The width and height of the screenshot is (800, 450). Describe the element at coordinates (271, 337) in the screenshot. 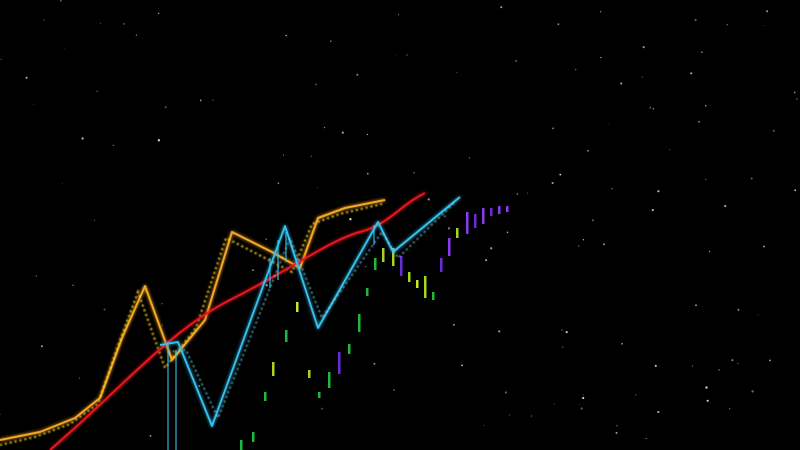

I see `cyan-vertical-streaks` at that location.